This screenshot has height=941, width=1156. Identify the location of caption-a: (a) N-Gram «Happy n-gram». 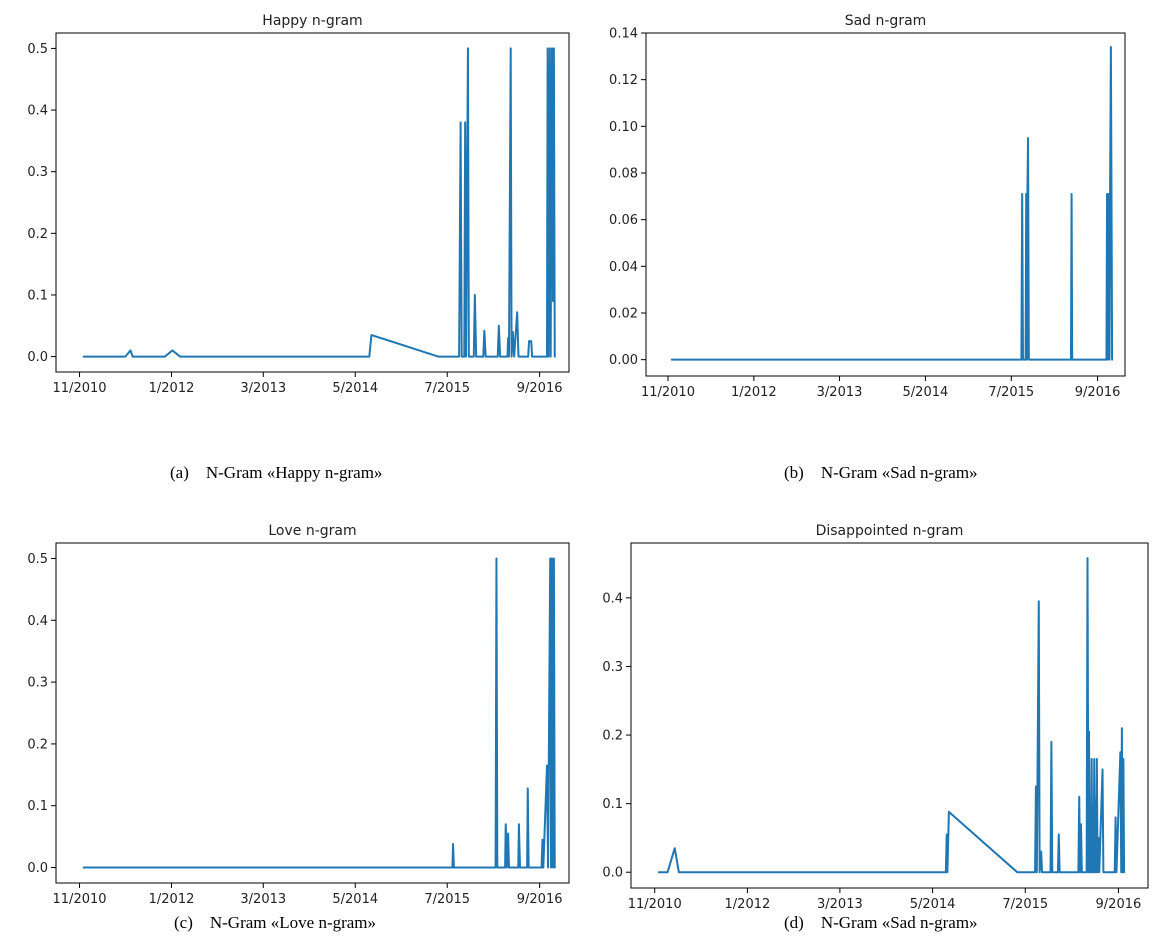
(276, 472).